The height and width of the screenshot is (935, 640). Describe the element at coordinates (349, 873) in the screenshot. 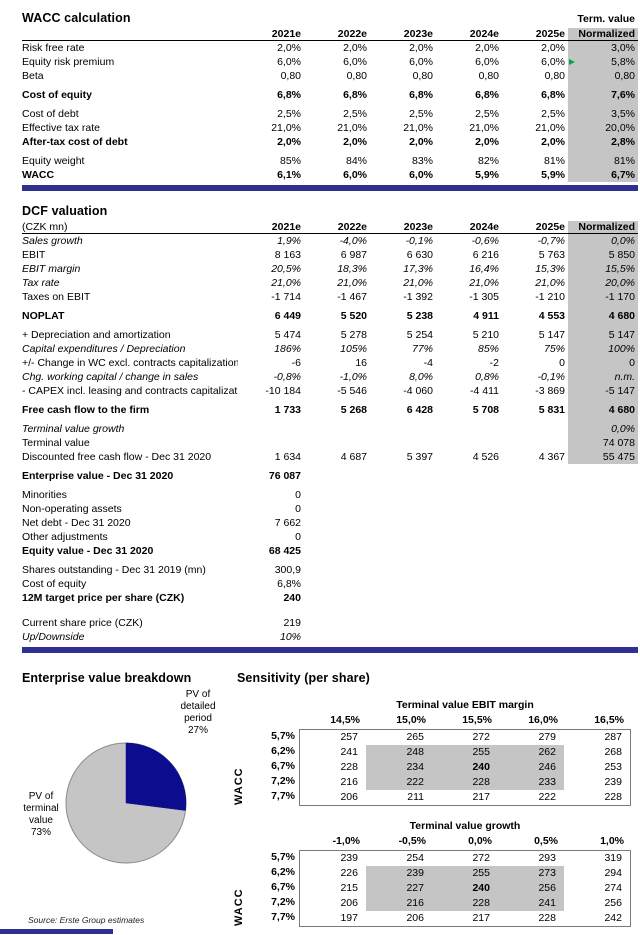

I see `matrix-cell: 226` at that location.